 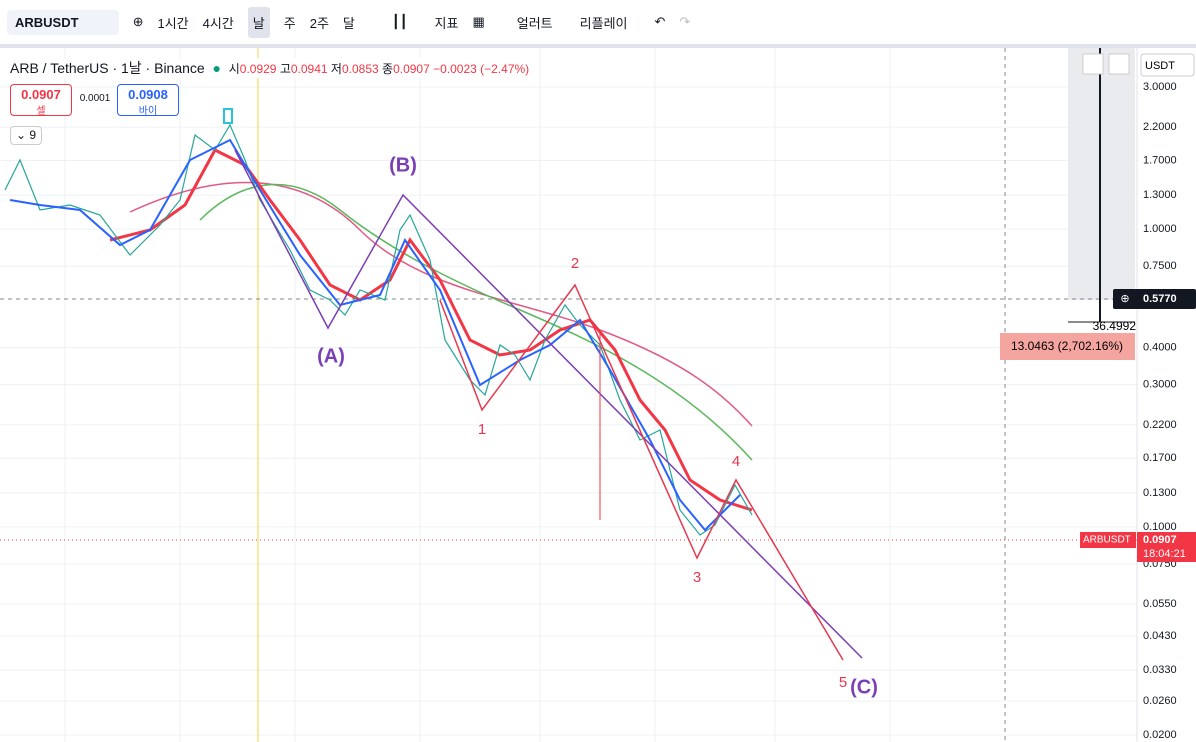 What do you see at coordinates (481, 69) in the screenshot?
I see `change: −0.0023 (−2.47%)` at bounding box center [481, 69].